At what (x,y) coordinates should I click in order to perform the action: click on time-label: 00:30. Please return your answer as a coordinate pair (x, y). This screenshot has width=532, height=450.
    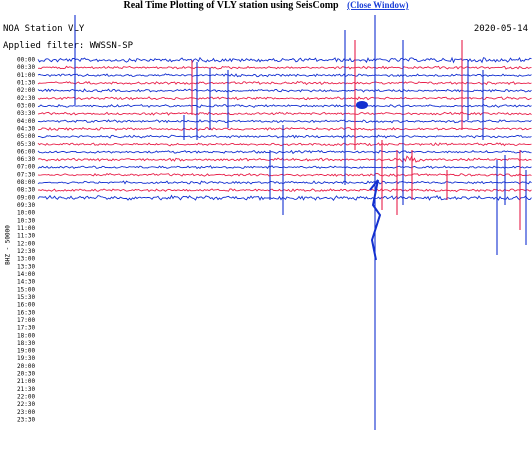
    Looking at the image, I should click on (26, 67).